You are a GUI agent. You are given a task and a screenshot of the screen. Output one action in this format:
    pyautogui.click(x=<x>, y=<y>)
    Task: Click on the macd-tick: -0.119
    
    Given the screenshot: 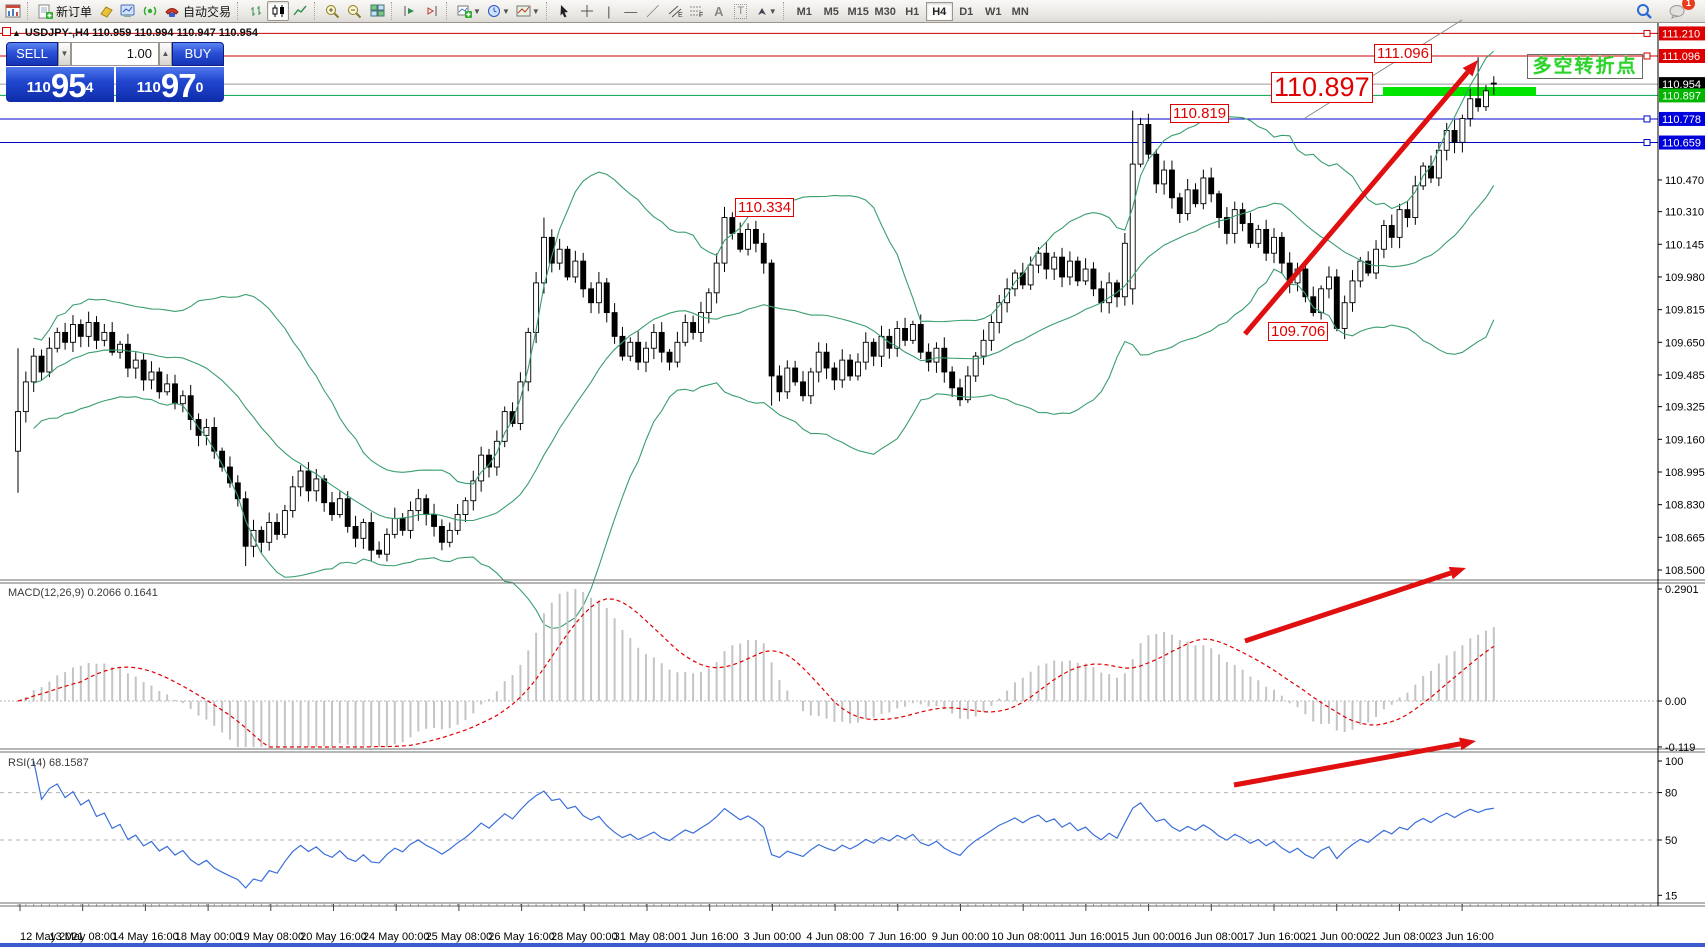 What is the action you would take?
    pyautogui.click(x=1680, y=748)
    